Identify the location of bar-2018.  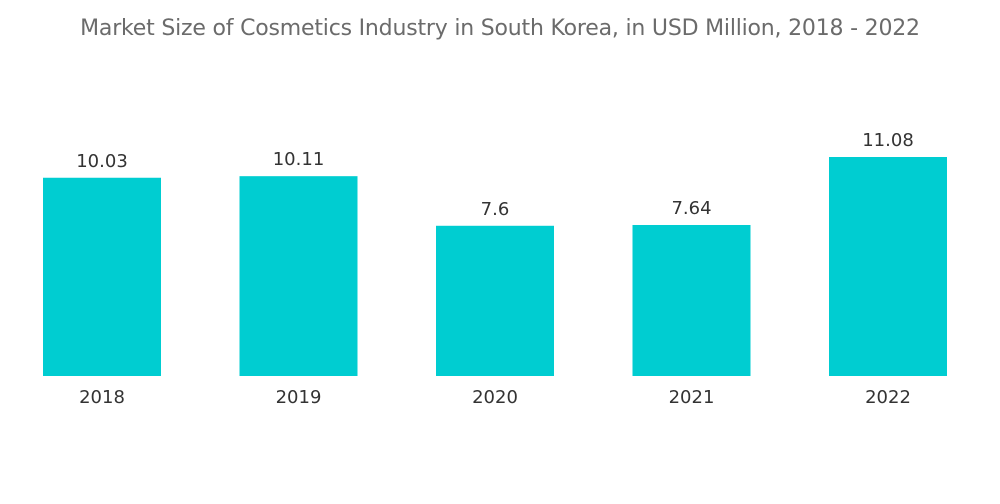
(102, 276).